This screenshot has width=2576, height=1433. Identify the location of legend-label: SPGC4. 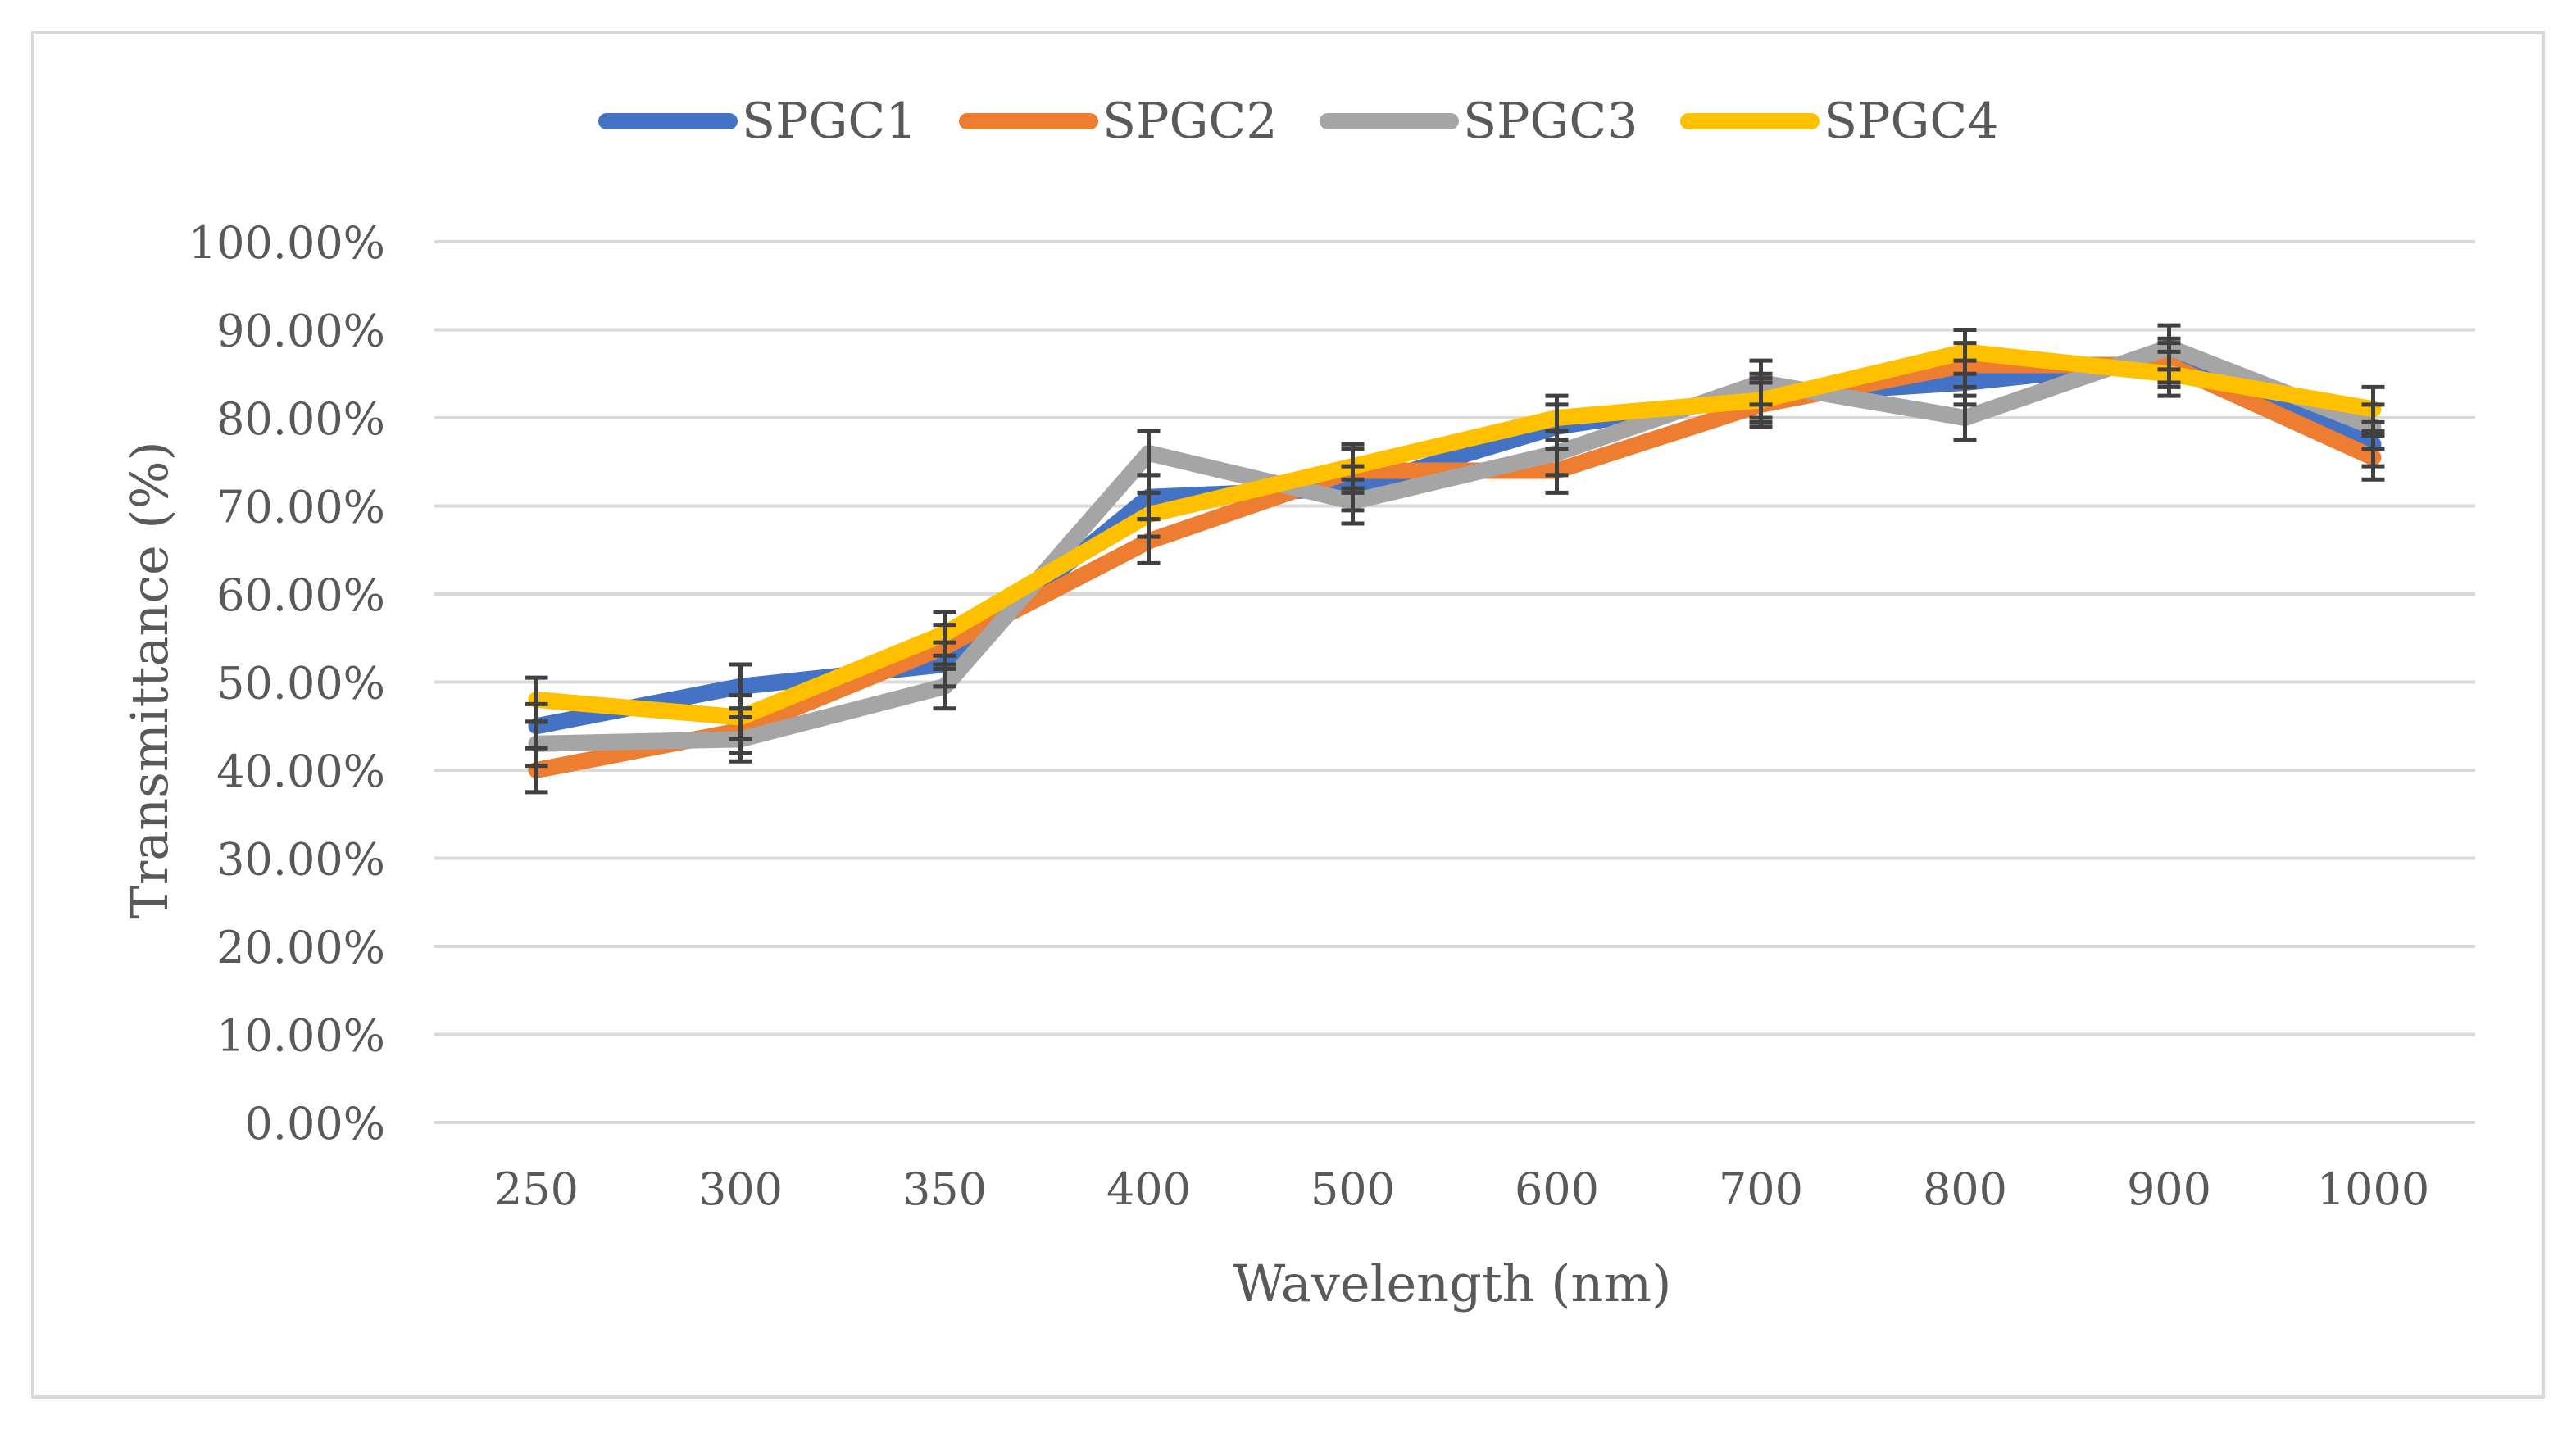
(1911, 121).